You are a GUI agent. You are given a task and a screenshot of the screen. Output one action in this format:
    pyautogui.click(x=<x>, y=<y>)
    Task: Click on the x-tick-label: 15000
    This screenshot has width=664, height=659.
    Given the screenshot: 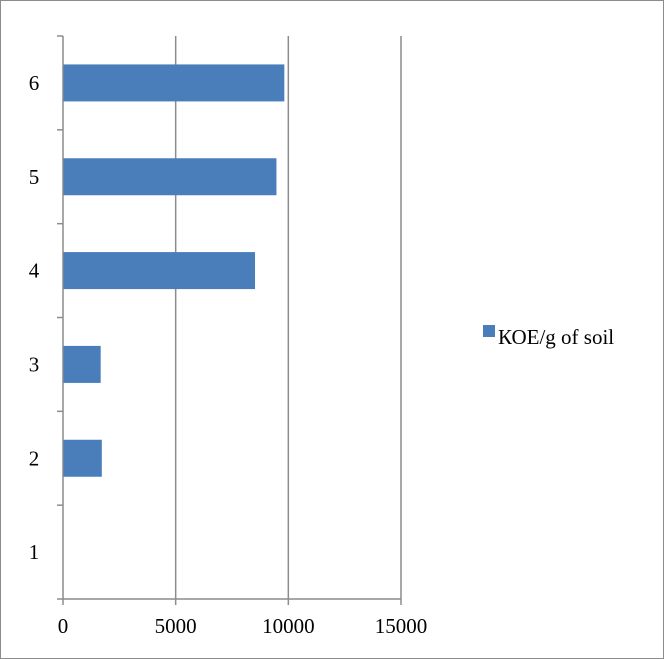 What is the action you would take?
    pyautogui.click(x=401, y=626)
    